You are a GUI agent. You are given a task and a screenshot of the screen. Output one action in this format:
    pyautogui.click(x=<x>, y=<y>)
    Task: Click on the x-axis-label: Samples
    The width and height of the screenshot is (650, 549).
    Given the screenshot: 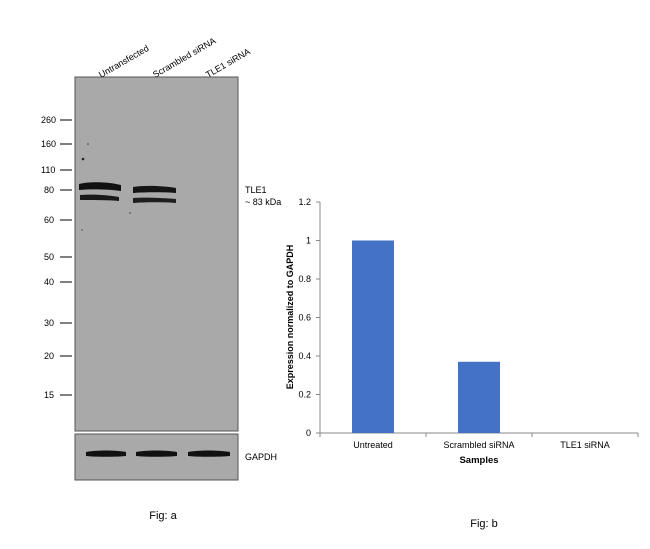 What is the action you would take?
    pyautogui.click(x=478, y=460)
    